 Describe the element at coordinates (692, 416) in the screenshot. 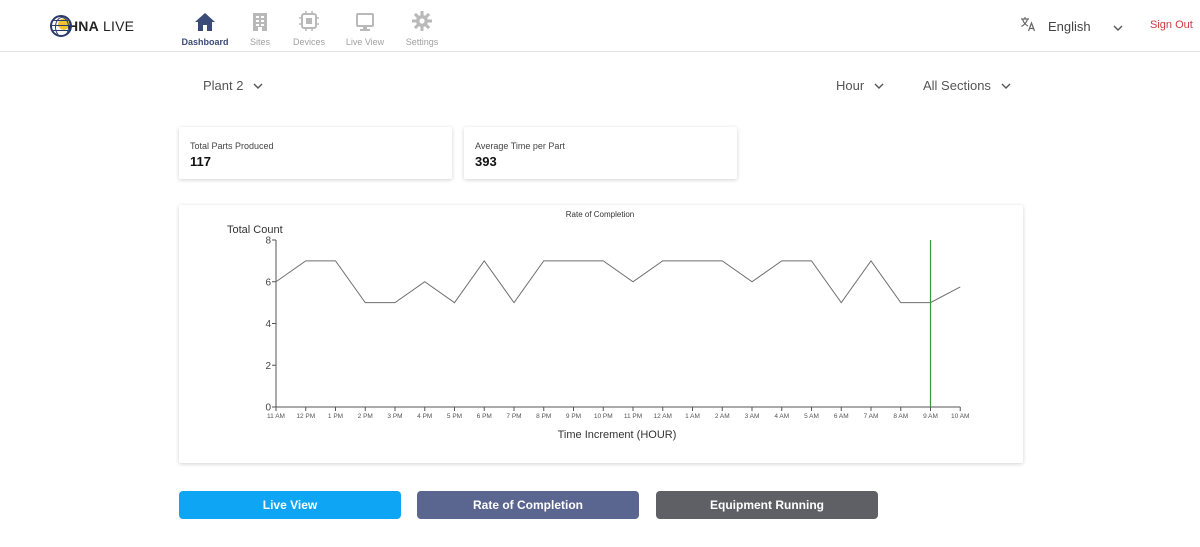

I see `x-tick-label: 1 AM` at that location.